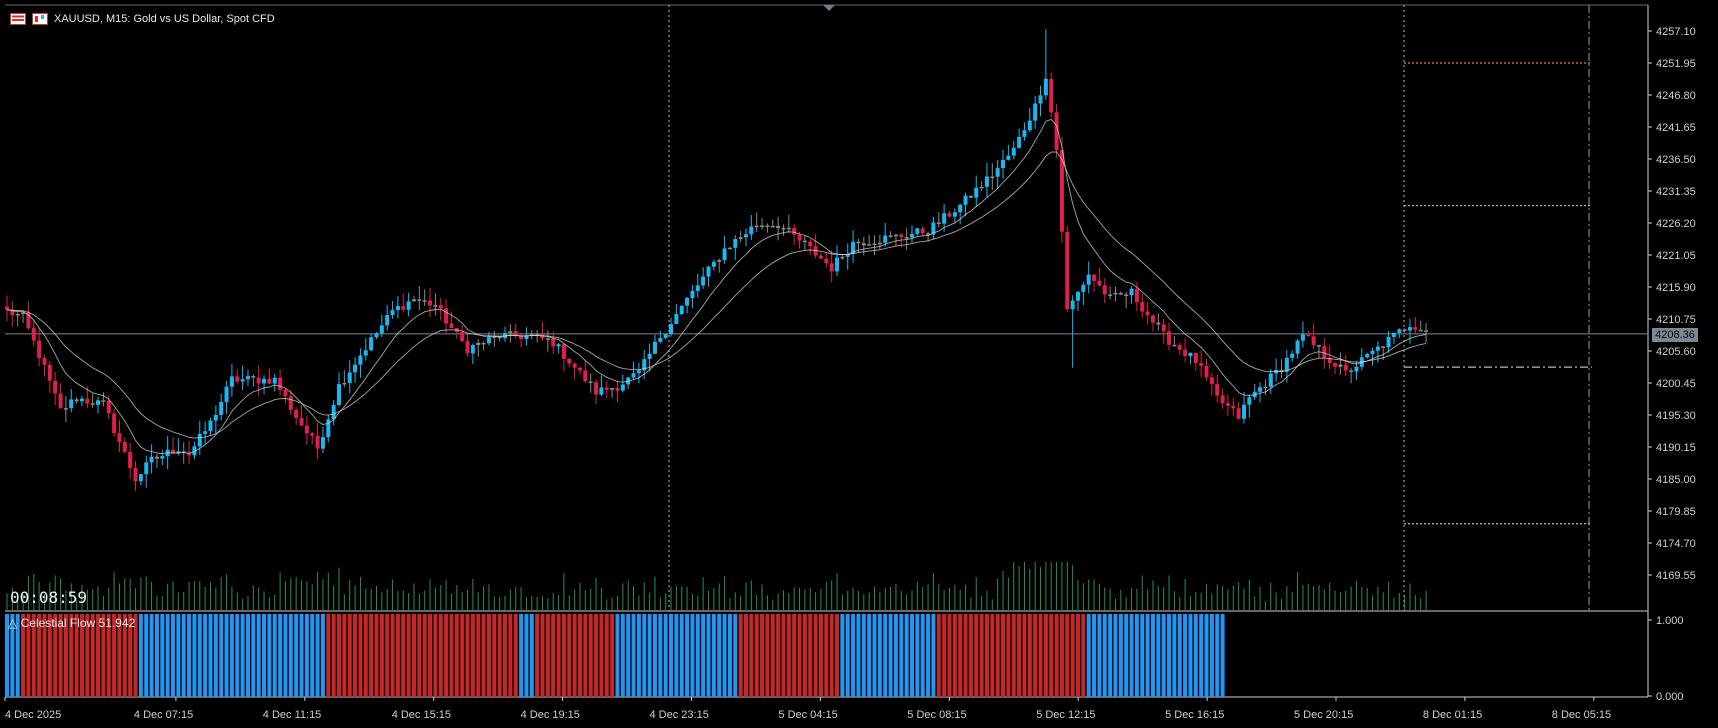  Describe the element at coordinates (40, 19) in the screenshot. I see `chart-type-icon` at that location.